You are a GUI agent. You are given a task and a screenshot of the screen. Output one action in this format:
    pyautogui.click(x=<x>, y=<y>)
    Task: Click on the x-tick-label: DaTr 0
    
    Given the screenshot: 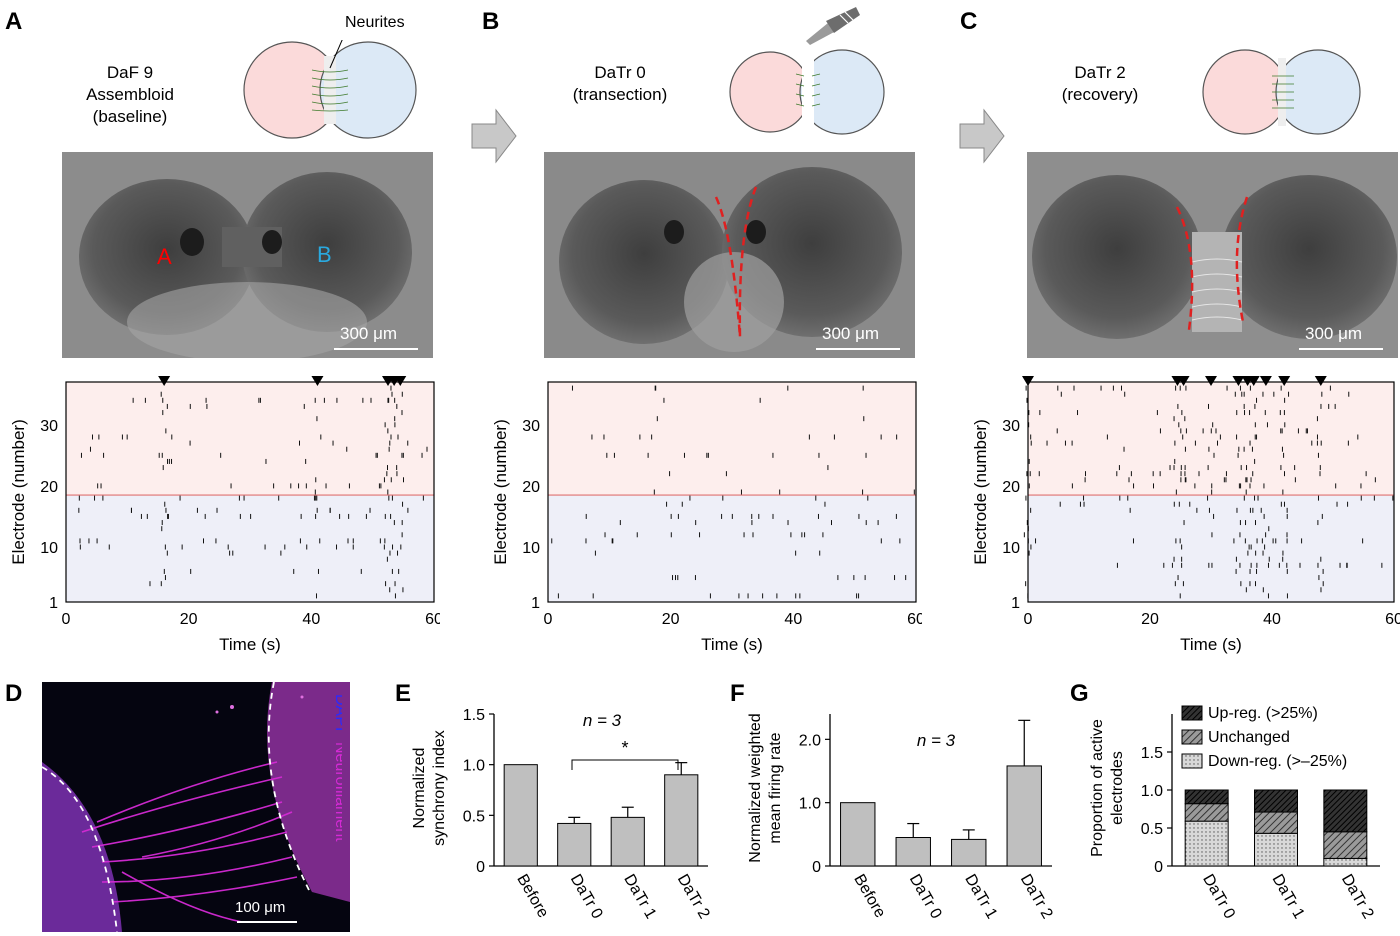 What is the action you would take?
    pyautogui.click(x=925, y=897)
    